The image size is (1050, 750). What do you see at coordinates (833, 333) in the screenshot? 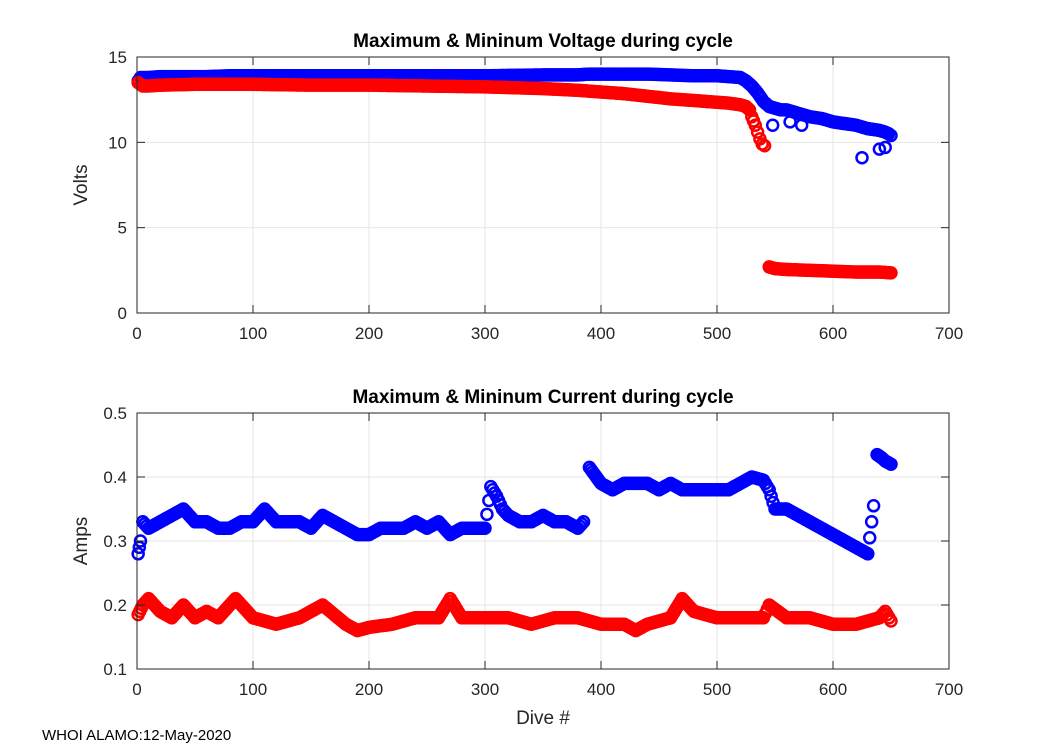
I see `voltage-x-tick-label: 600` at bounding box center [833, 333].